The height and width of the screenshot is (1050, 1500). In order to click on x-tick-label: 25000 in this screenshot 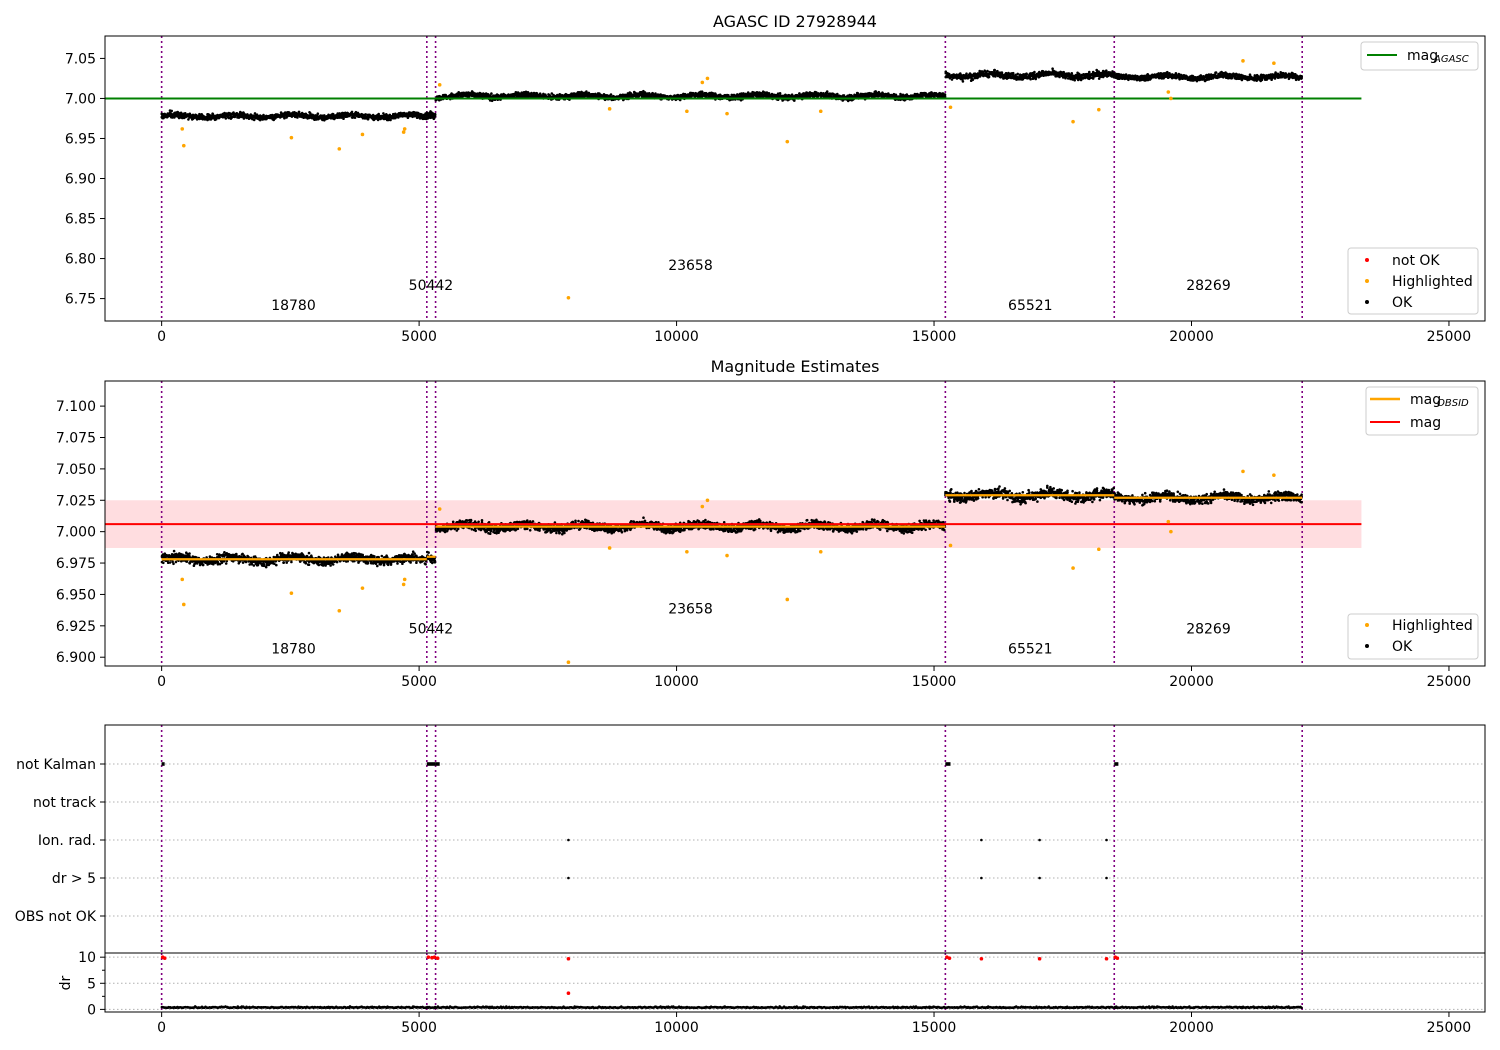, I will do `click(1449, 337)`.